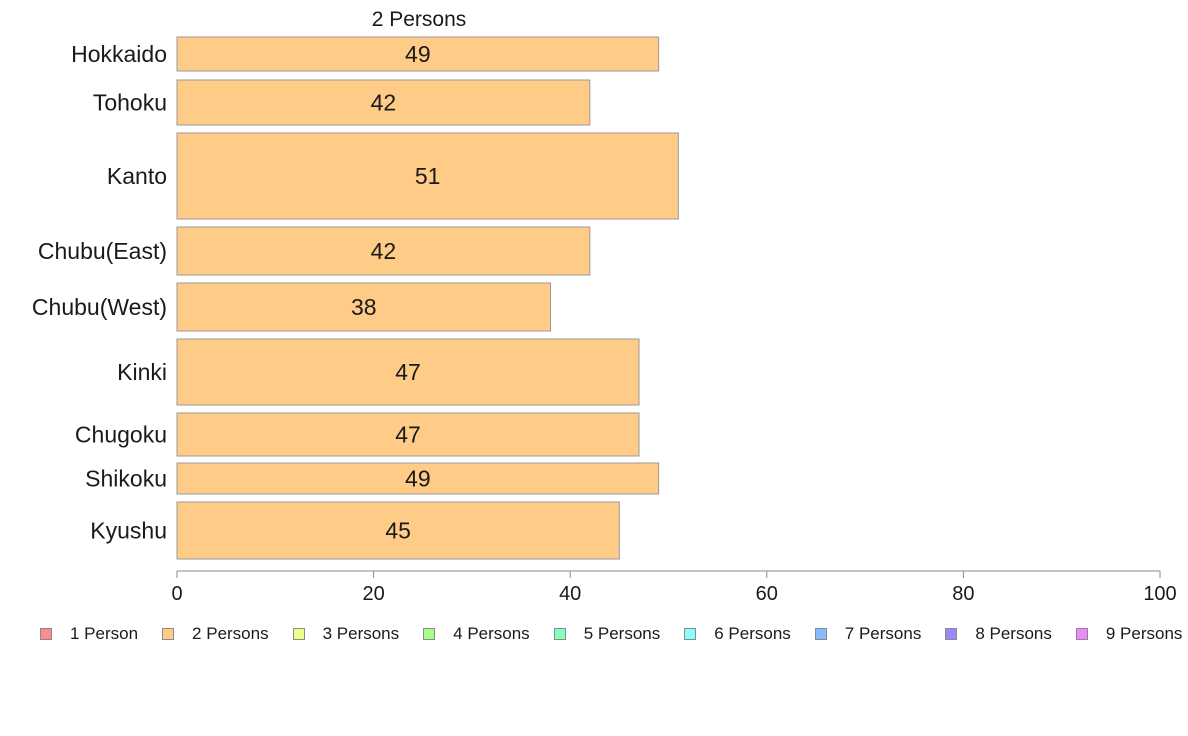 Image resolution: width=1188 pixels, height=736 pixels. I want to click on bar-chubu-west, so click(364, 307).